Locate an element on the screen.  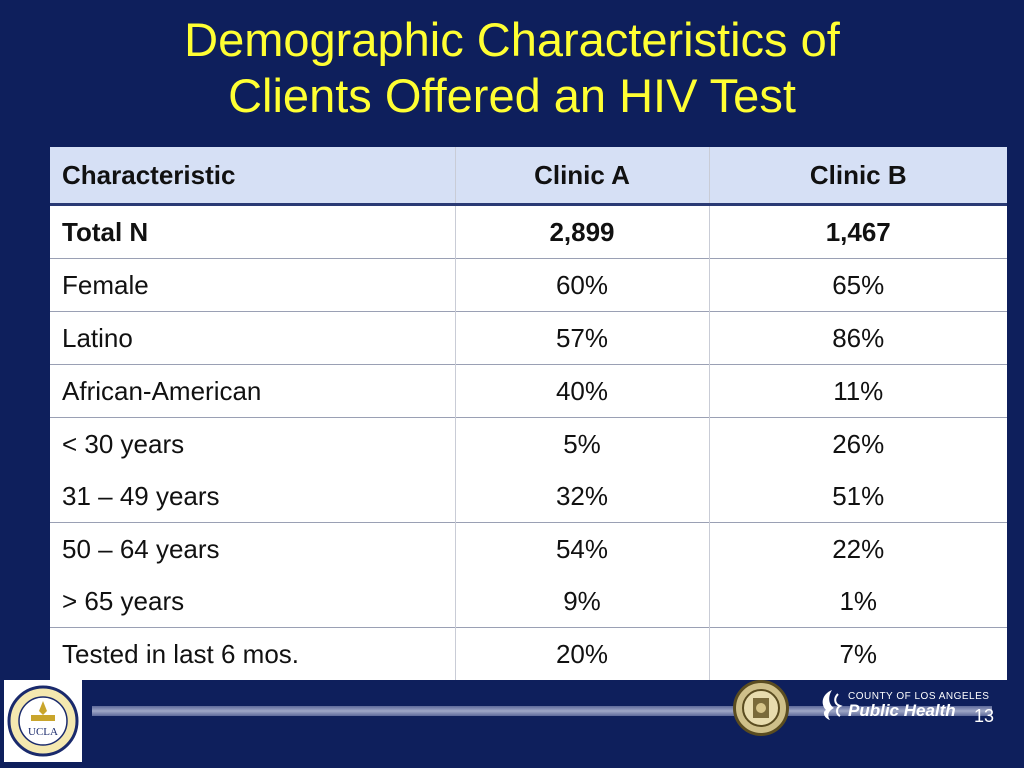
table-row: Total N 2,899 1,467 is located at coordinates (528, 231).